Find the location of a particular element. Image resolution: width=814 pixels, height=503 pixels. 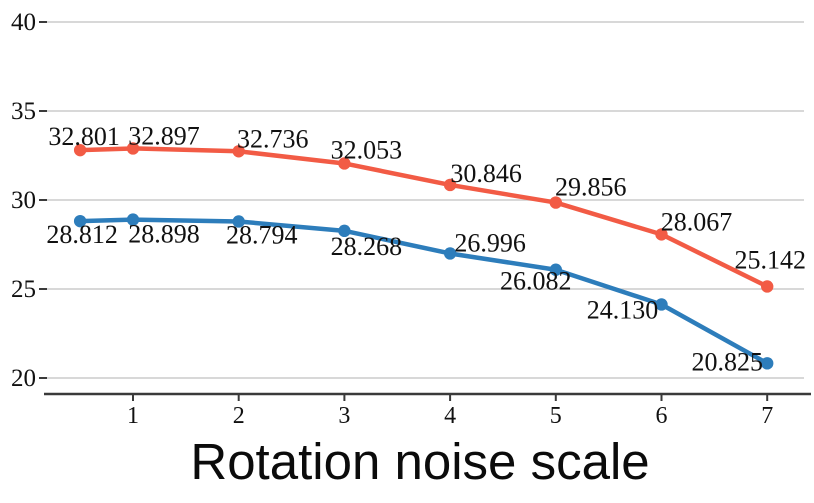

x-tick-label-5: 5 is located at coordinates (556, 416).